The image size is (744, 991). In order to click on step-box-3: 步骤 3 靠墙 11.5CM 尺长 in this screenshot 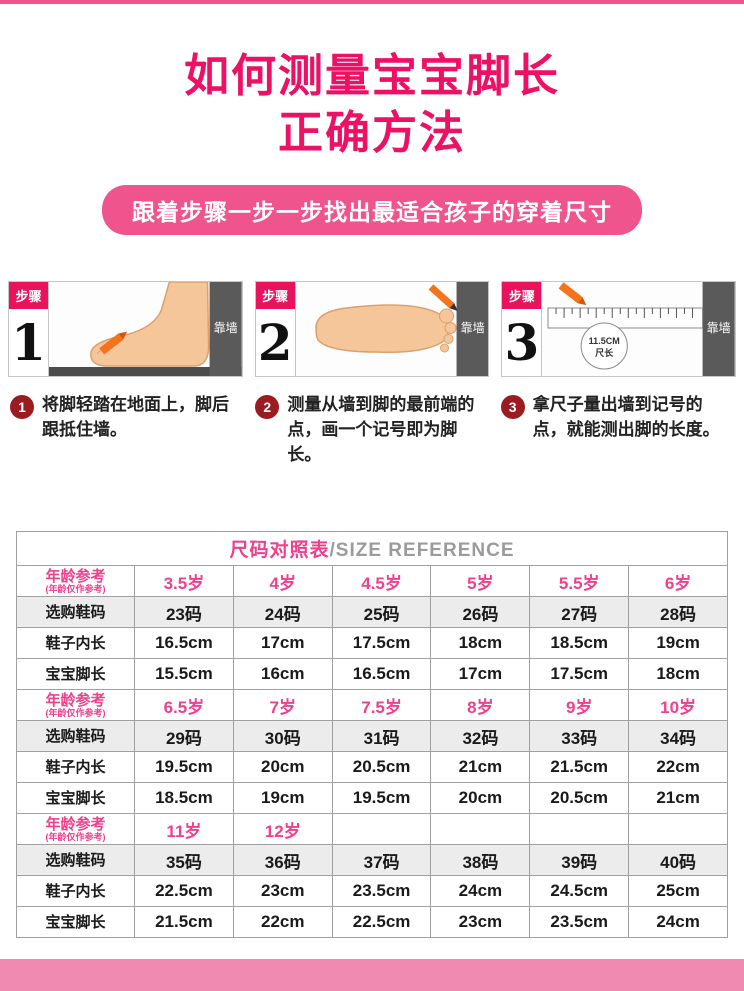, I will do `click(619, 329)`.